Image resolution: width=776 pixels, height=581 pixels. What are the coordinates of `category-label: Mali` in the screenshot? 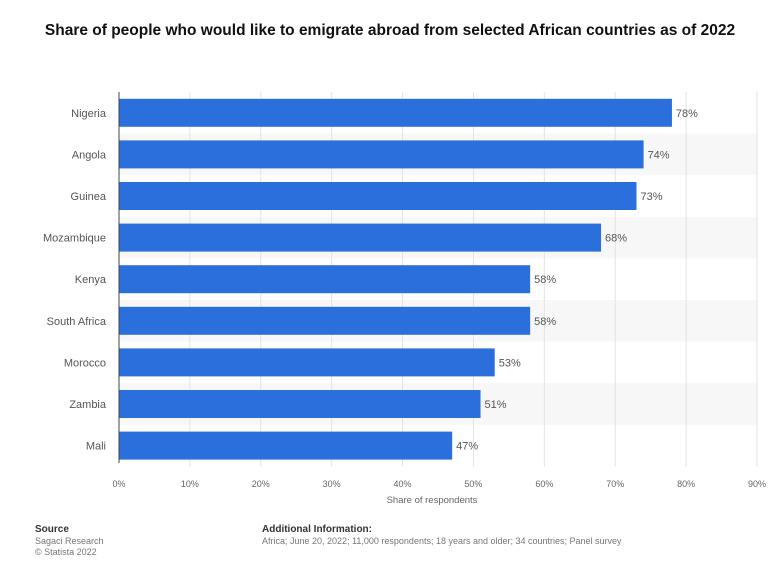 It's located at (96, 447).